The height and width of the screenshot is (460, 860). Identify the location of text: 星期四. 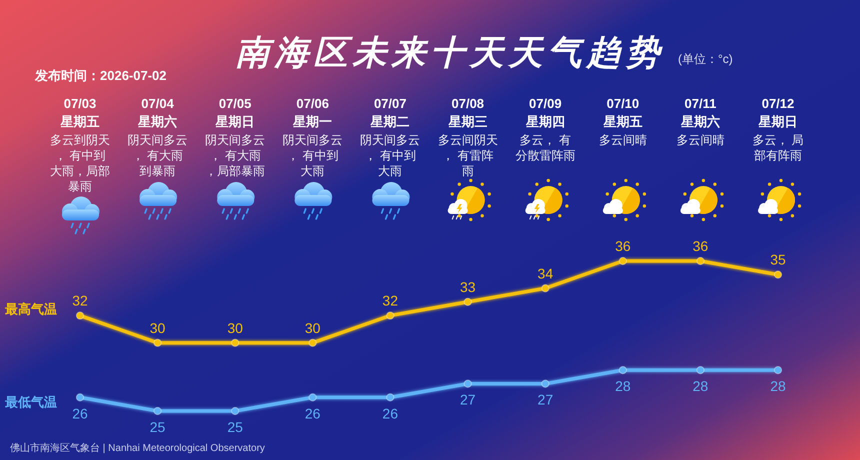
(544, 121).